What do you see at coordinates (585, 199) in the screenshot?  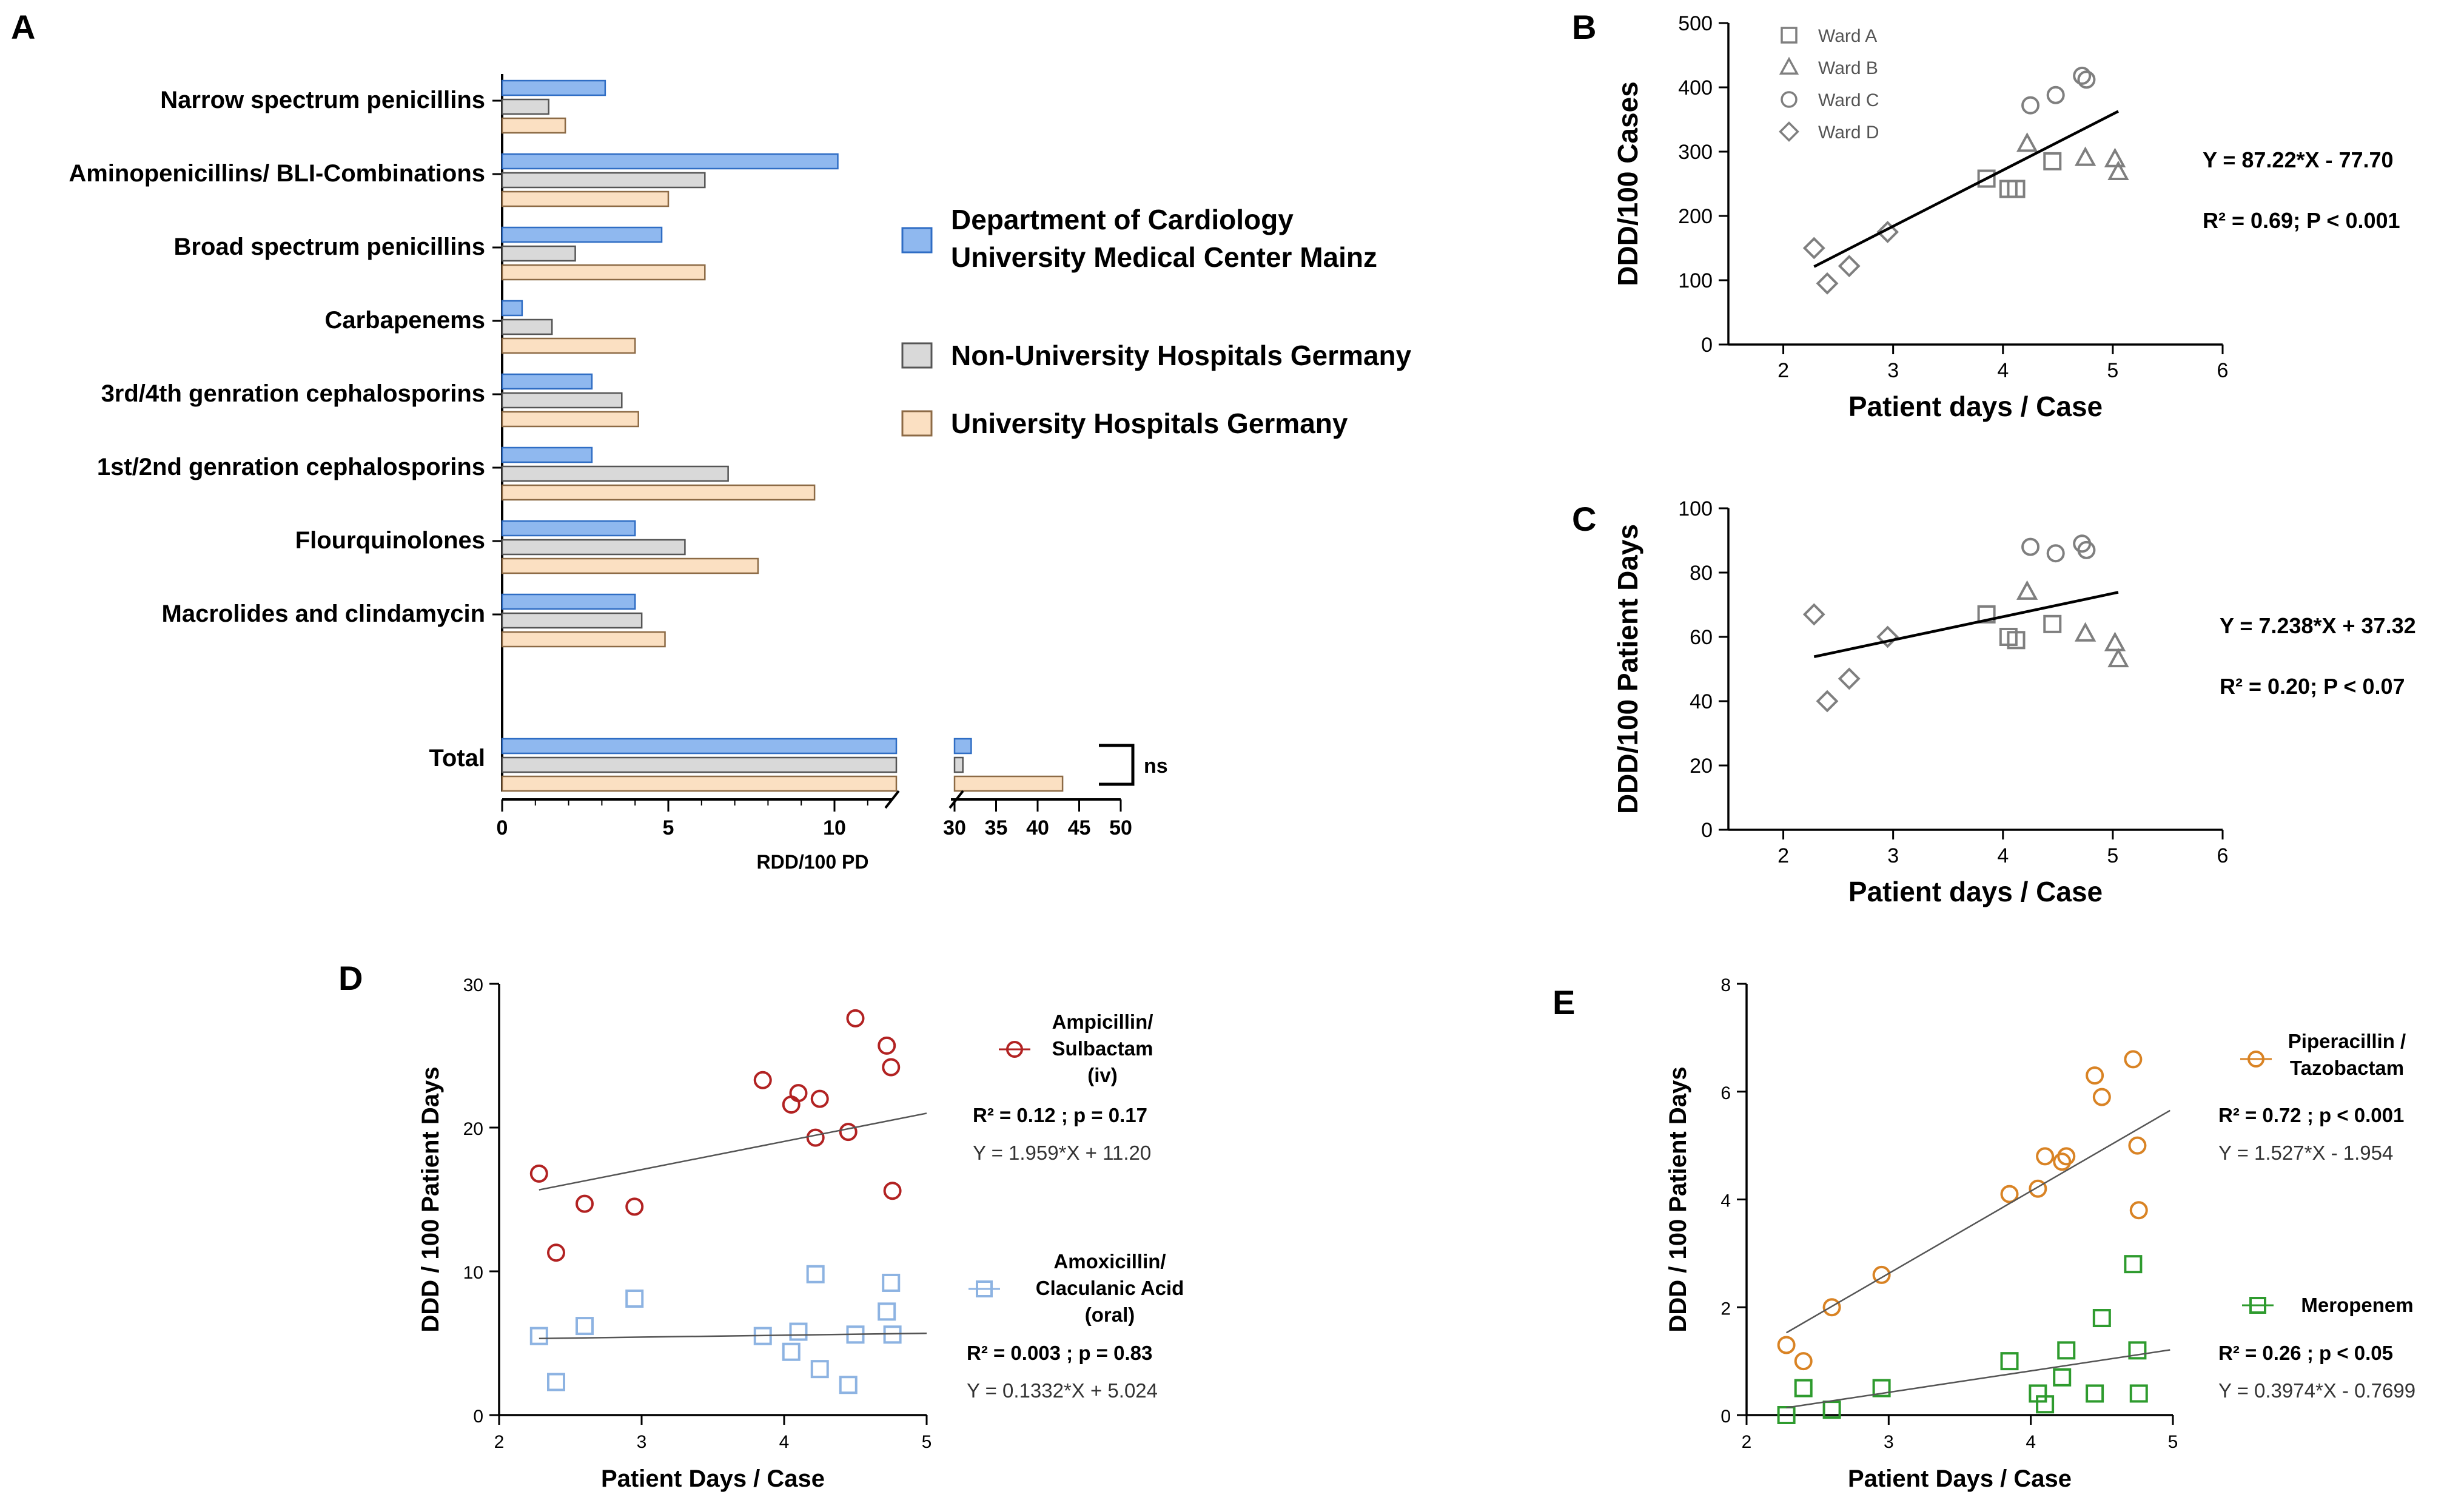 I see `bar-aminopenicillins-bli-combinations-peach` at bounding box center [585, 199].